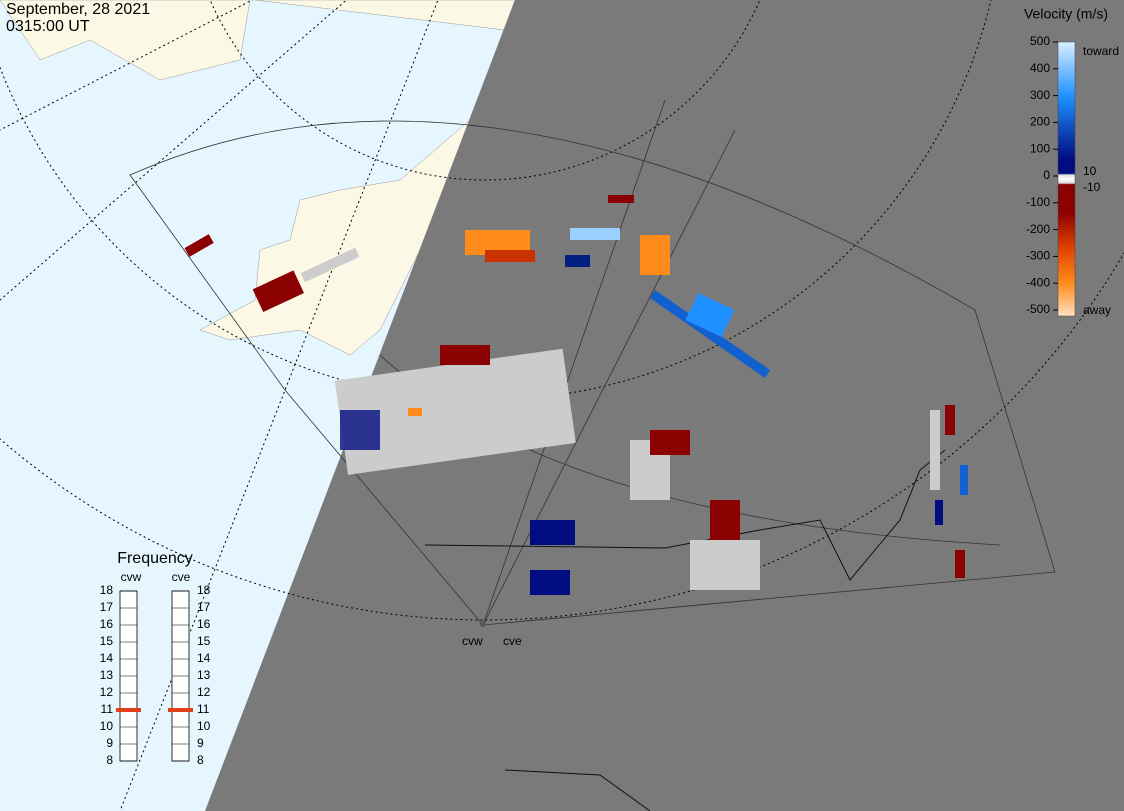 The width and height of the screenshot is (1124, 811). I want to click on date: September, 28 2021, so click(78, 9).